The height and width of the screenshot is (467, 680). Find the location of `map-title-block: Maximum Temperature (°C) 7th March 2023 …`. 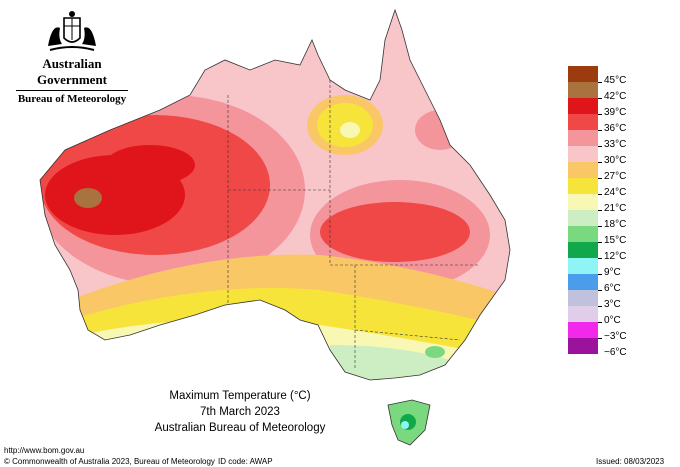

map-title-block: Maximum Temperature (°C) 7th March 2023 … is located at coordinates (240, 412).